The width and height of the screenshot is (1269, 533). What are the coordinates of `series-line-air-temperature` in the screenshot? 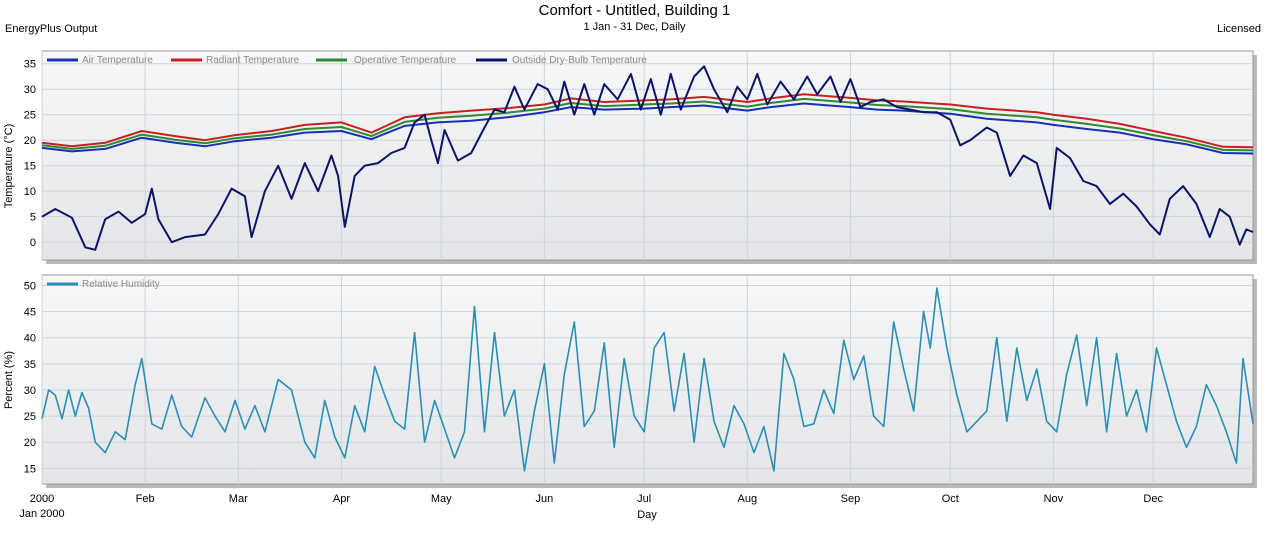 It's located at (647, 128).